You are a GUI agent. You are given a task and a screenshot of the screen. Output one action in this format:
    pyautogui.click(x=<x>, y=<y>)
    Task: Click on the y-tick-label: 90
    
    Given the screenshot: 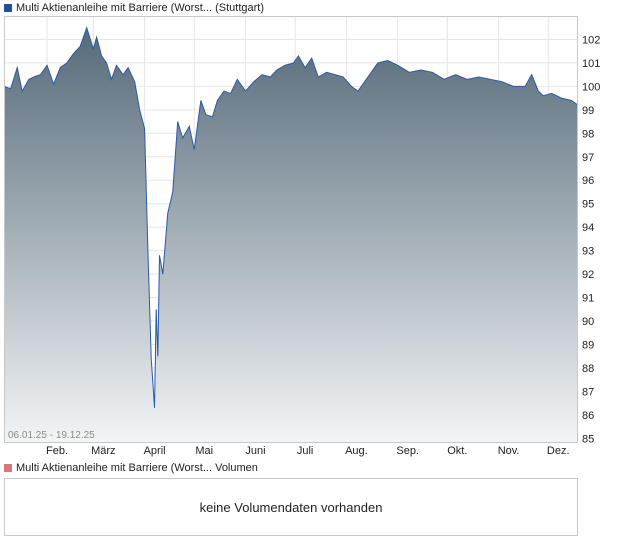 What is the action you would take?
    pyautogui.click(x=588, y=322)
    